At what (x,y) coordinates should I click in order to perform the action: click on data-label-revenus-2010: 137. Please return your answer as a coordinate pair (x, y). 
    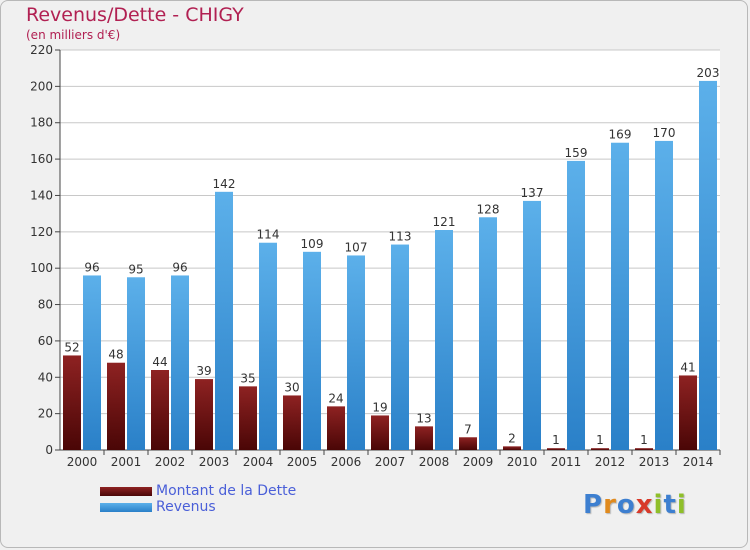
    Looking at the image, I should click on (532, 193).